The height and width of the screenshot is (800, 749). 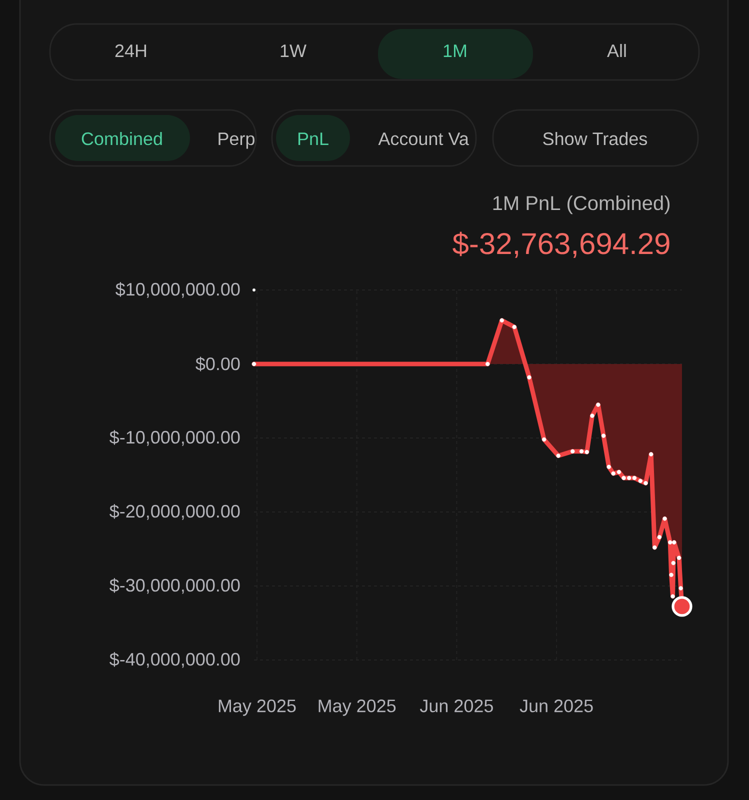 I want to click on text: Account Va, so click(x=423, y=139).